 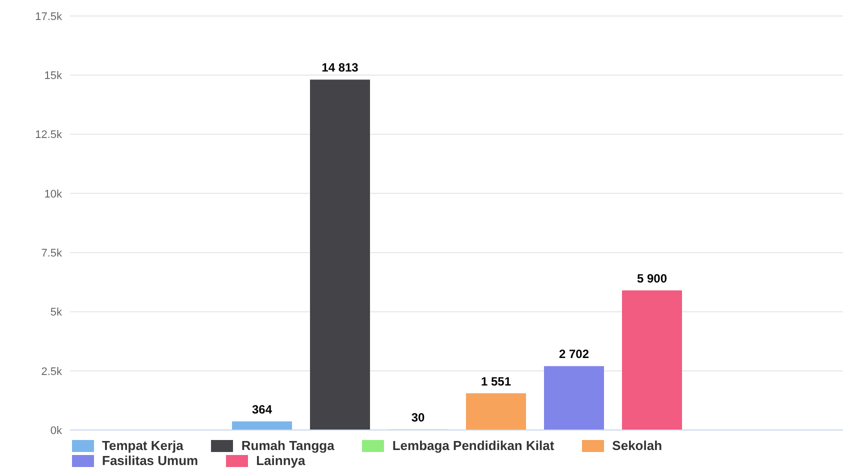 I want to click on y-tick-label: 5k, so click(x=56, y=312).